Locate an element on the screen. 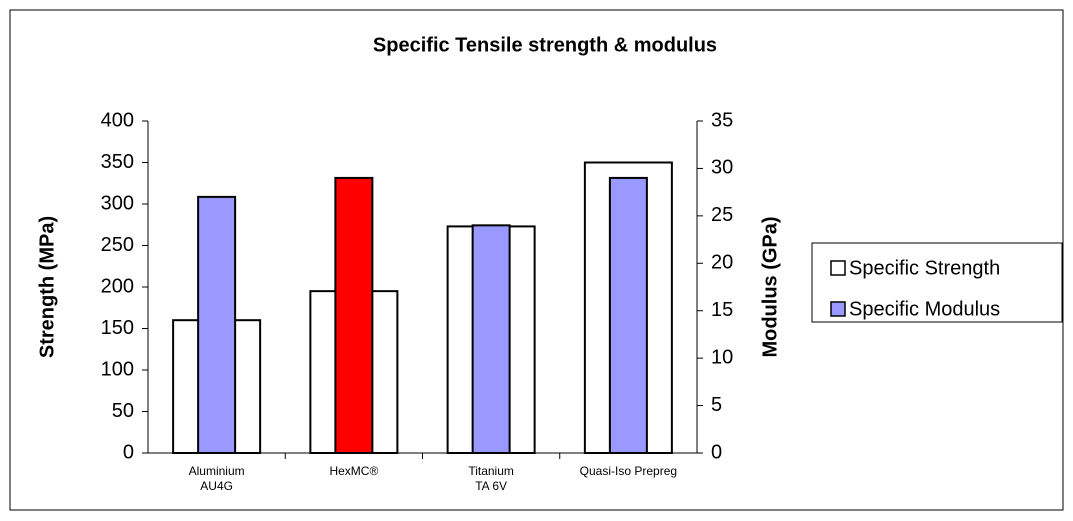 This screenshot has height=521, width=1073. x-tick-label: HexMC® is located at coordinates (354, 471).